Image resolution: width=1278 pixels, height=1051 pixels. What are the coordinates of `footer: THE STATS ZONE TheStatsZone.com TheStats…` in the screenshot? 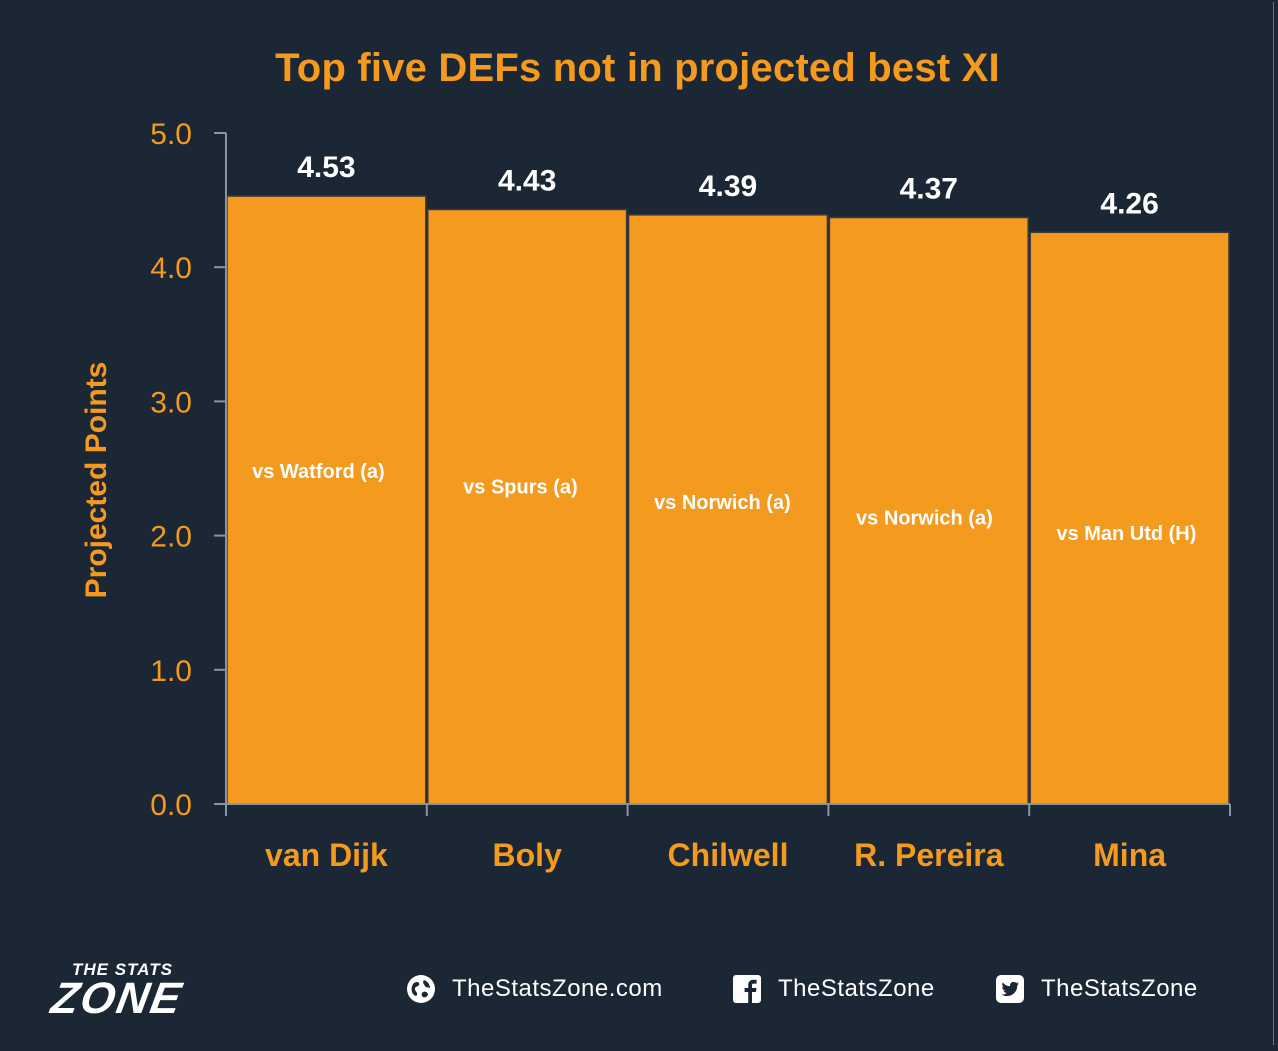 It's located at (637, 992).